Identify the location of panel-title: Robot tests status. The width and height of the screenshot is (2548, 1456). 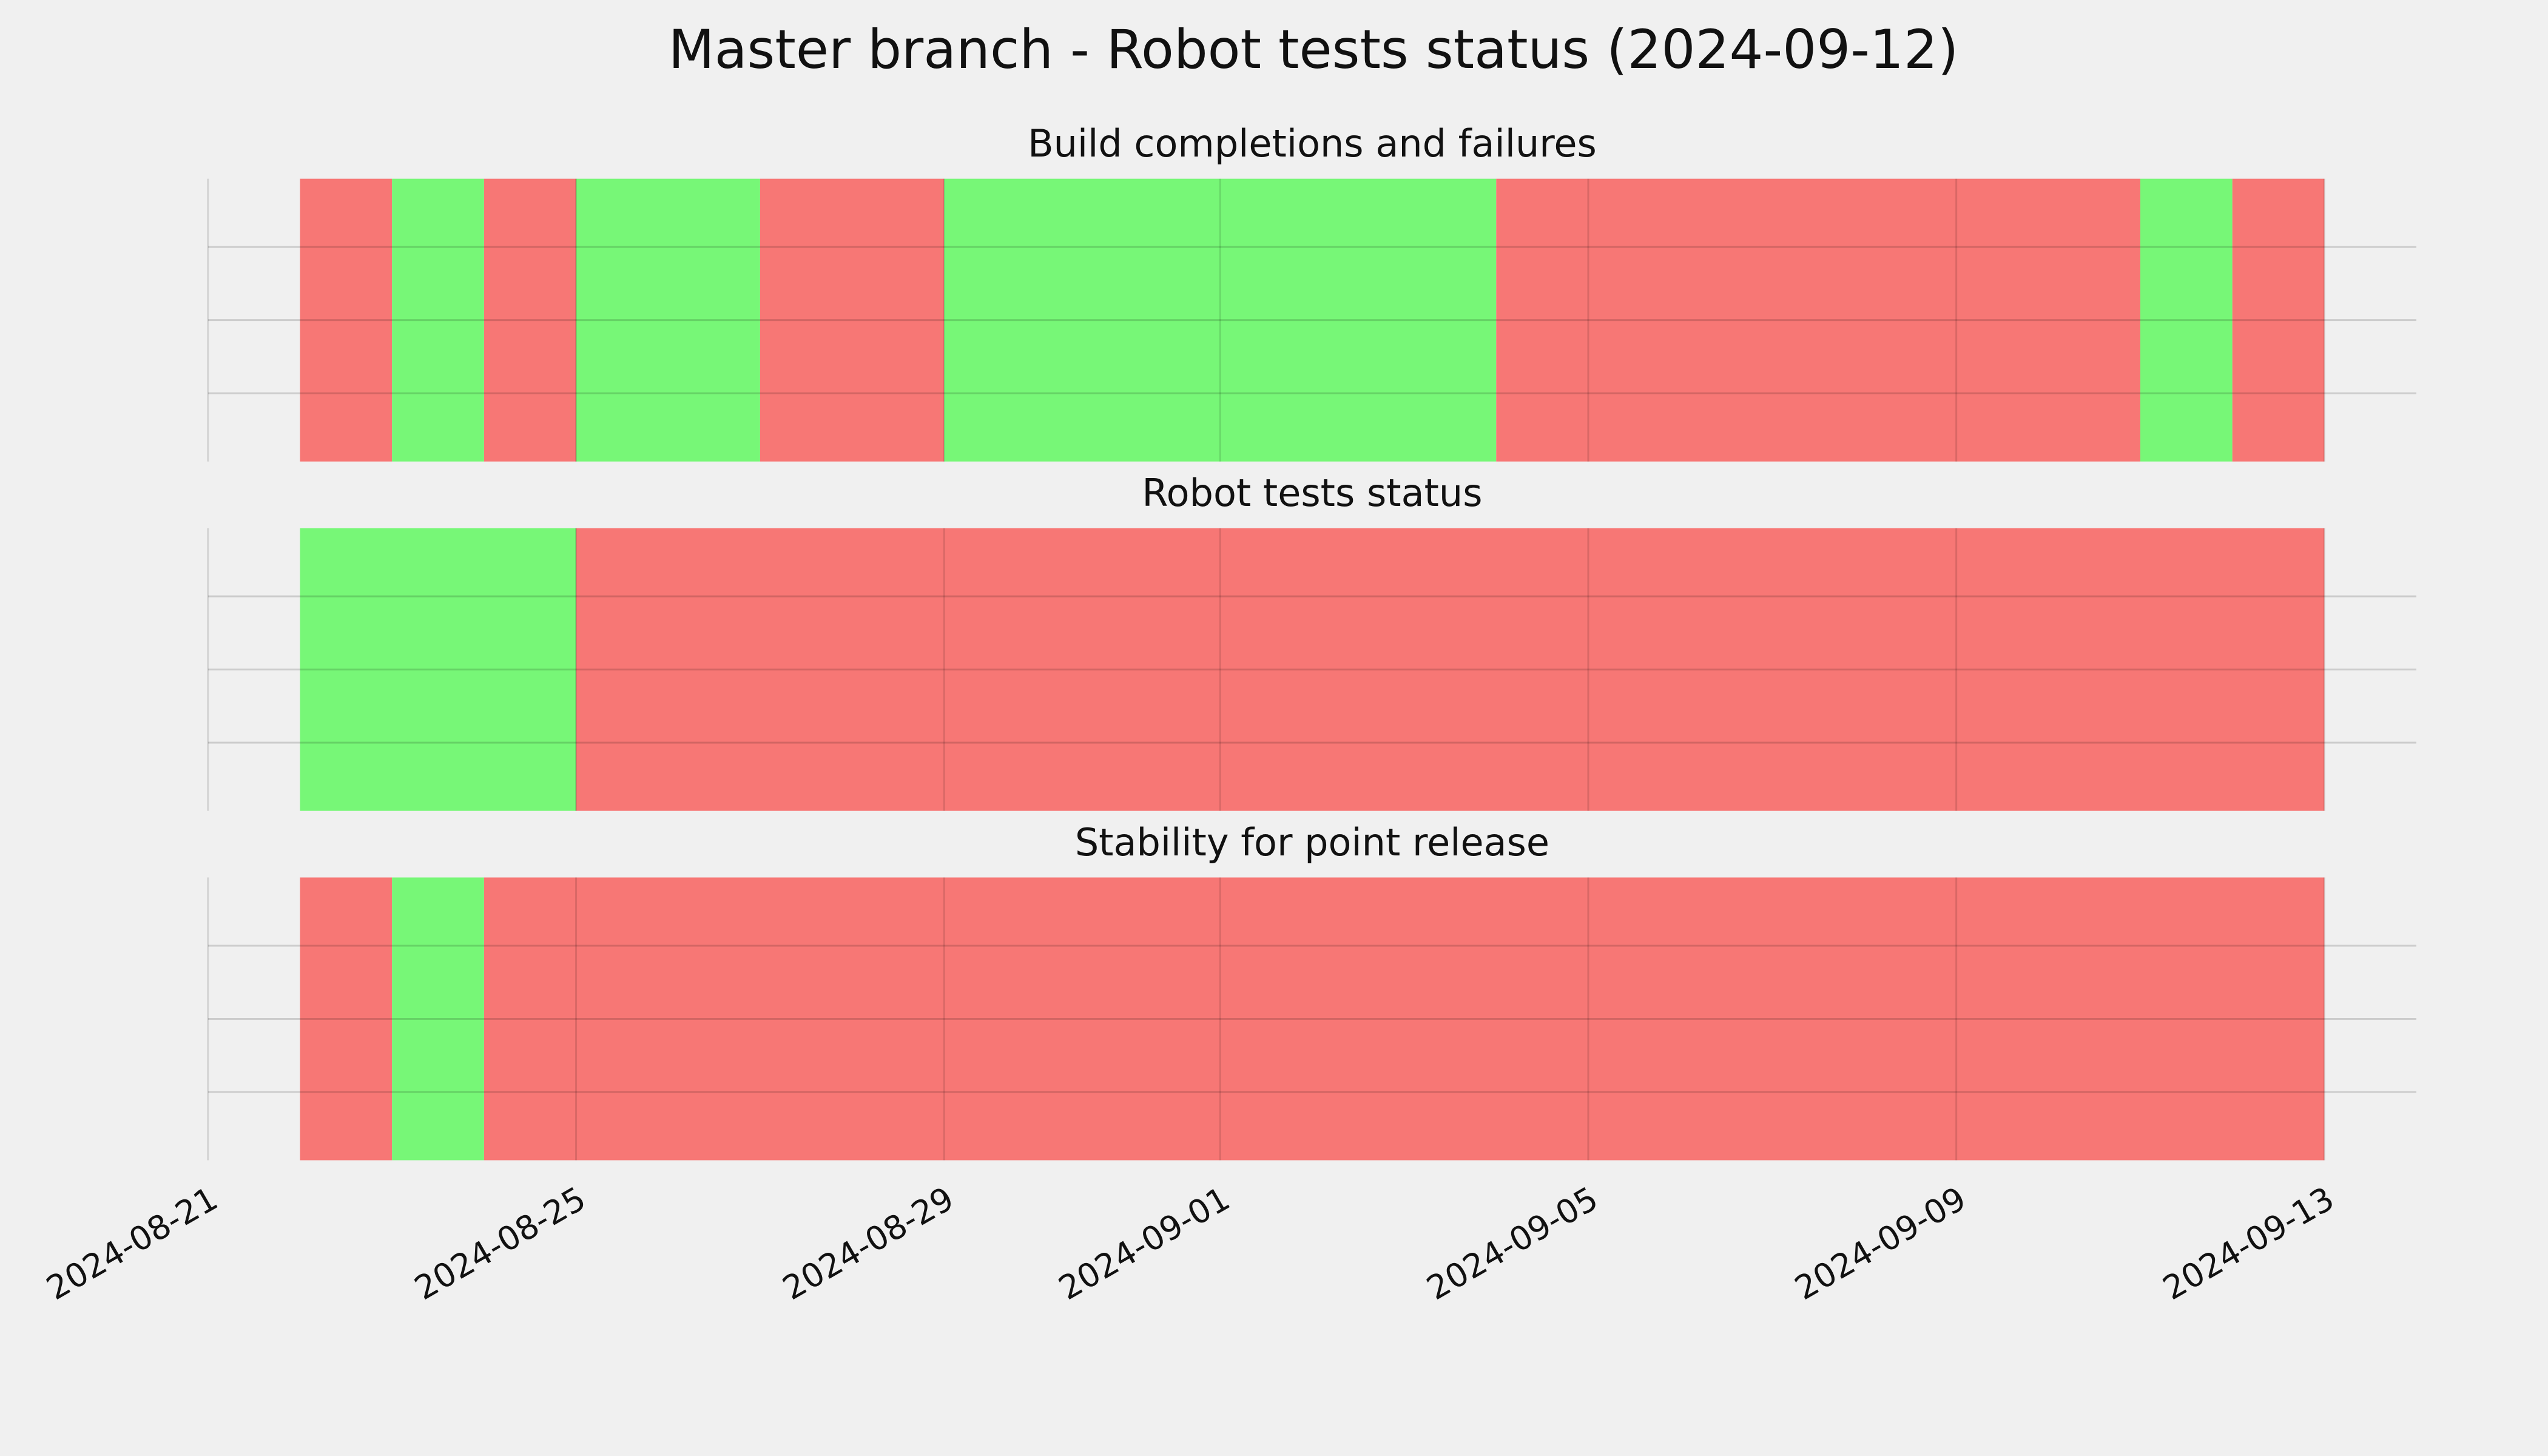
(1312, 493).